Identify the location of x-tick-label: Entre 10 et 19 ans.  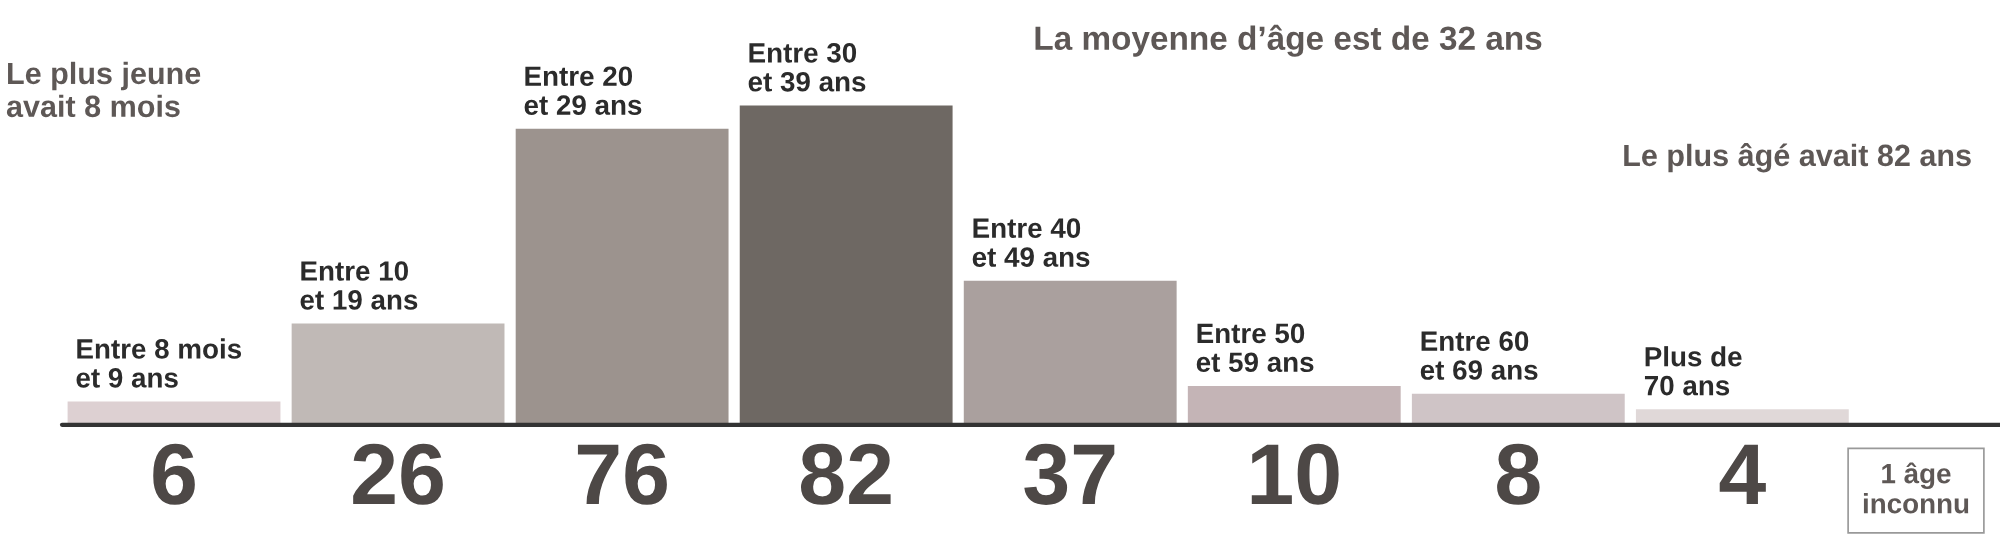
(359, 285).